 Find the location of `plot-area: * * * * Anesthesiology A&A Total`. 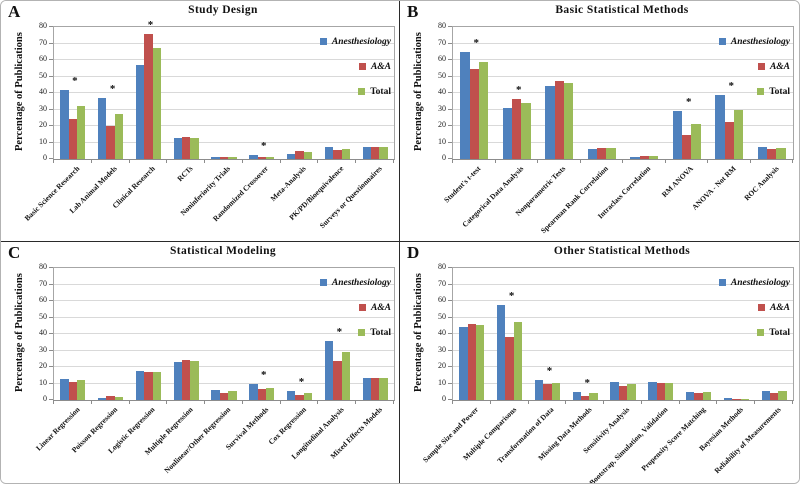

plot-area: * * * * Anesthesiology A&A Total is located at coordinates (224, 90).